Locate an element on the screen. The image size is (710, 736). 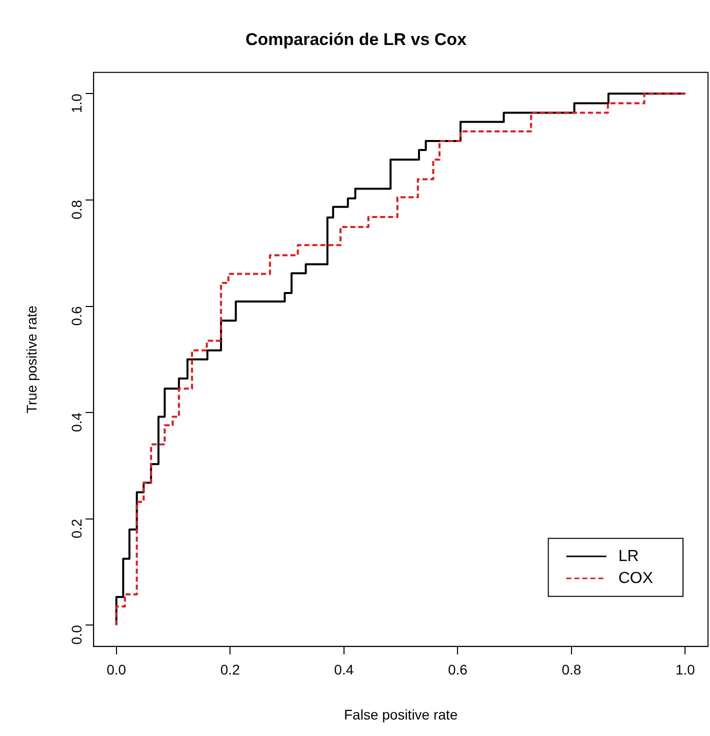
x-axis-title: False positive rate is located at coordinates (401, 714).